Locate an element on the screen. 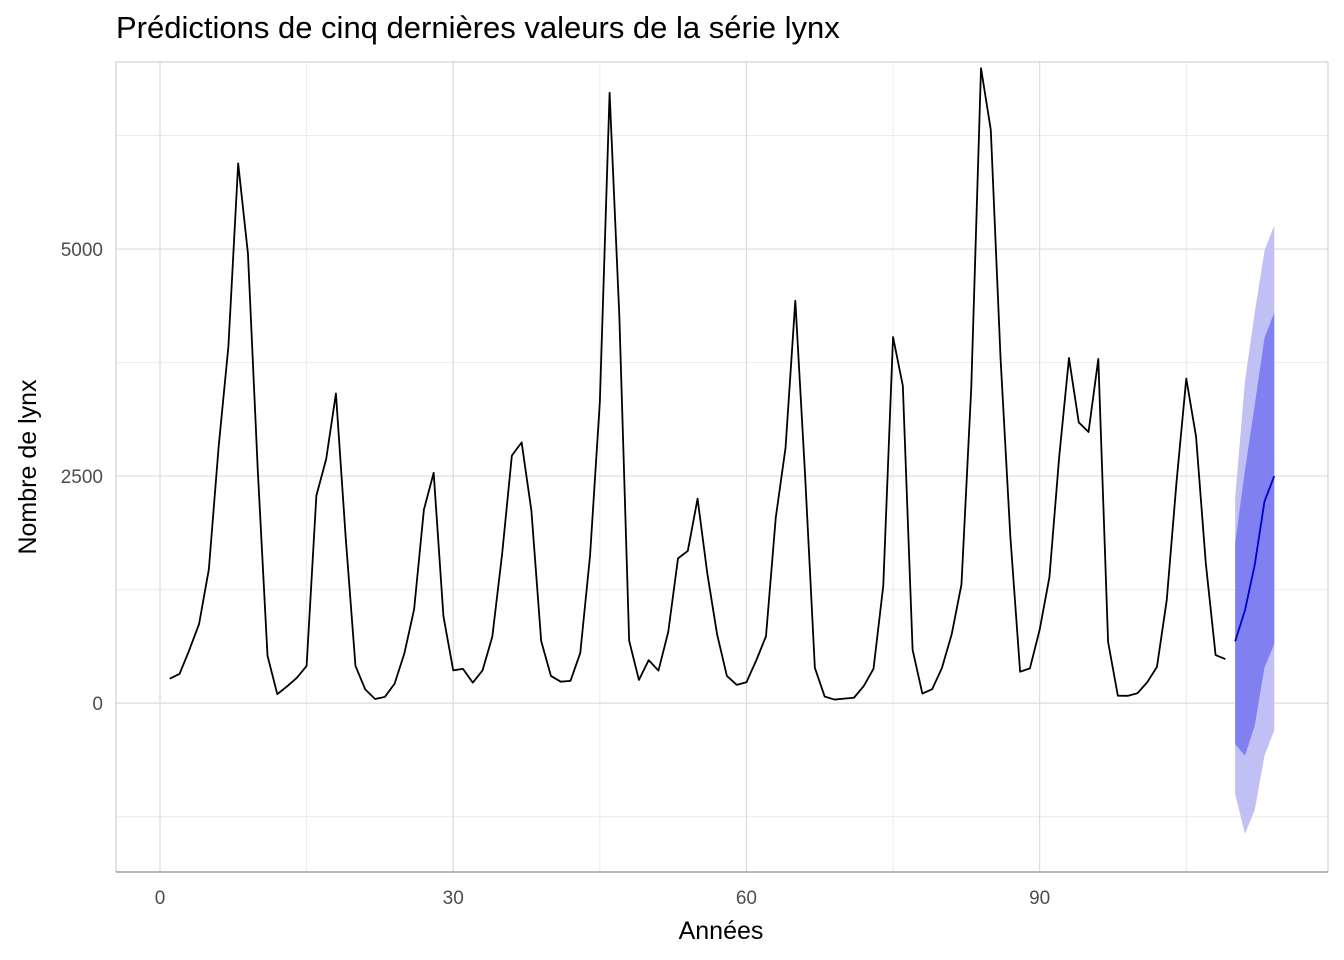  y-tick-label: 5000 is located at coordinates (82, 250).